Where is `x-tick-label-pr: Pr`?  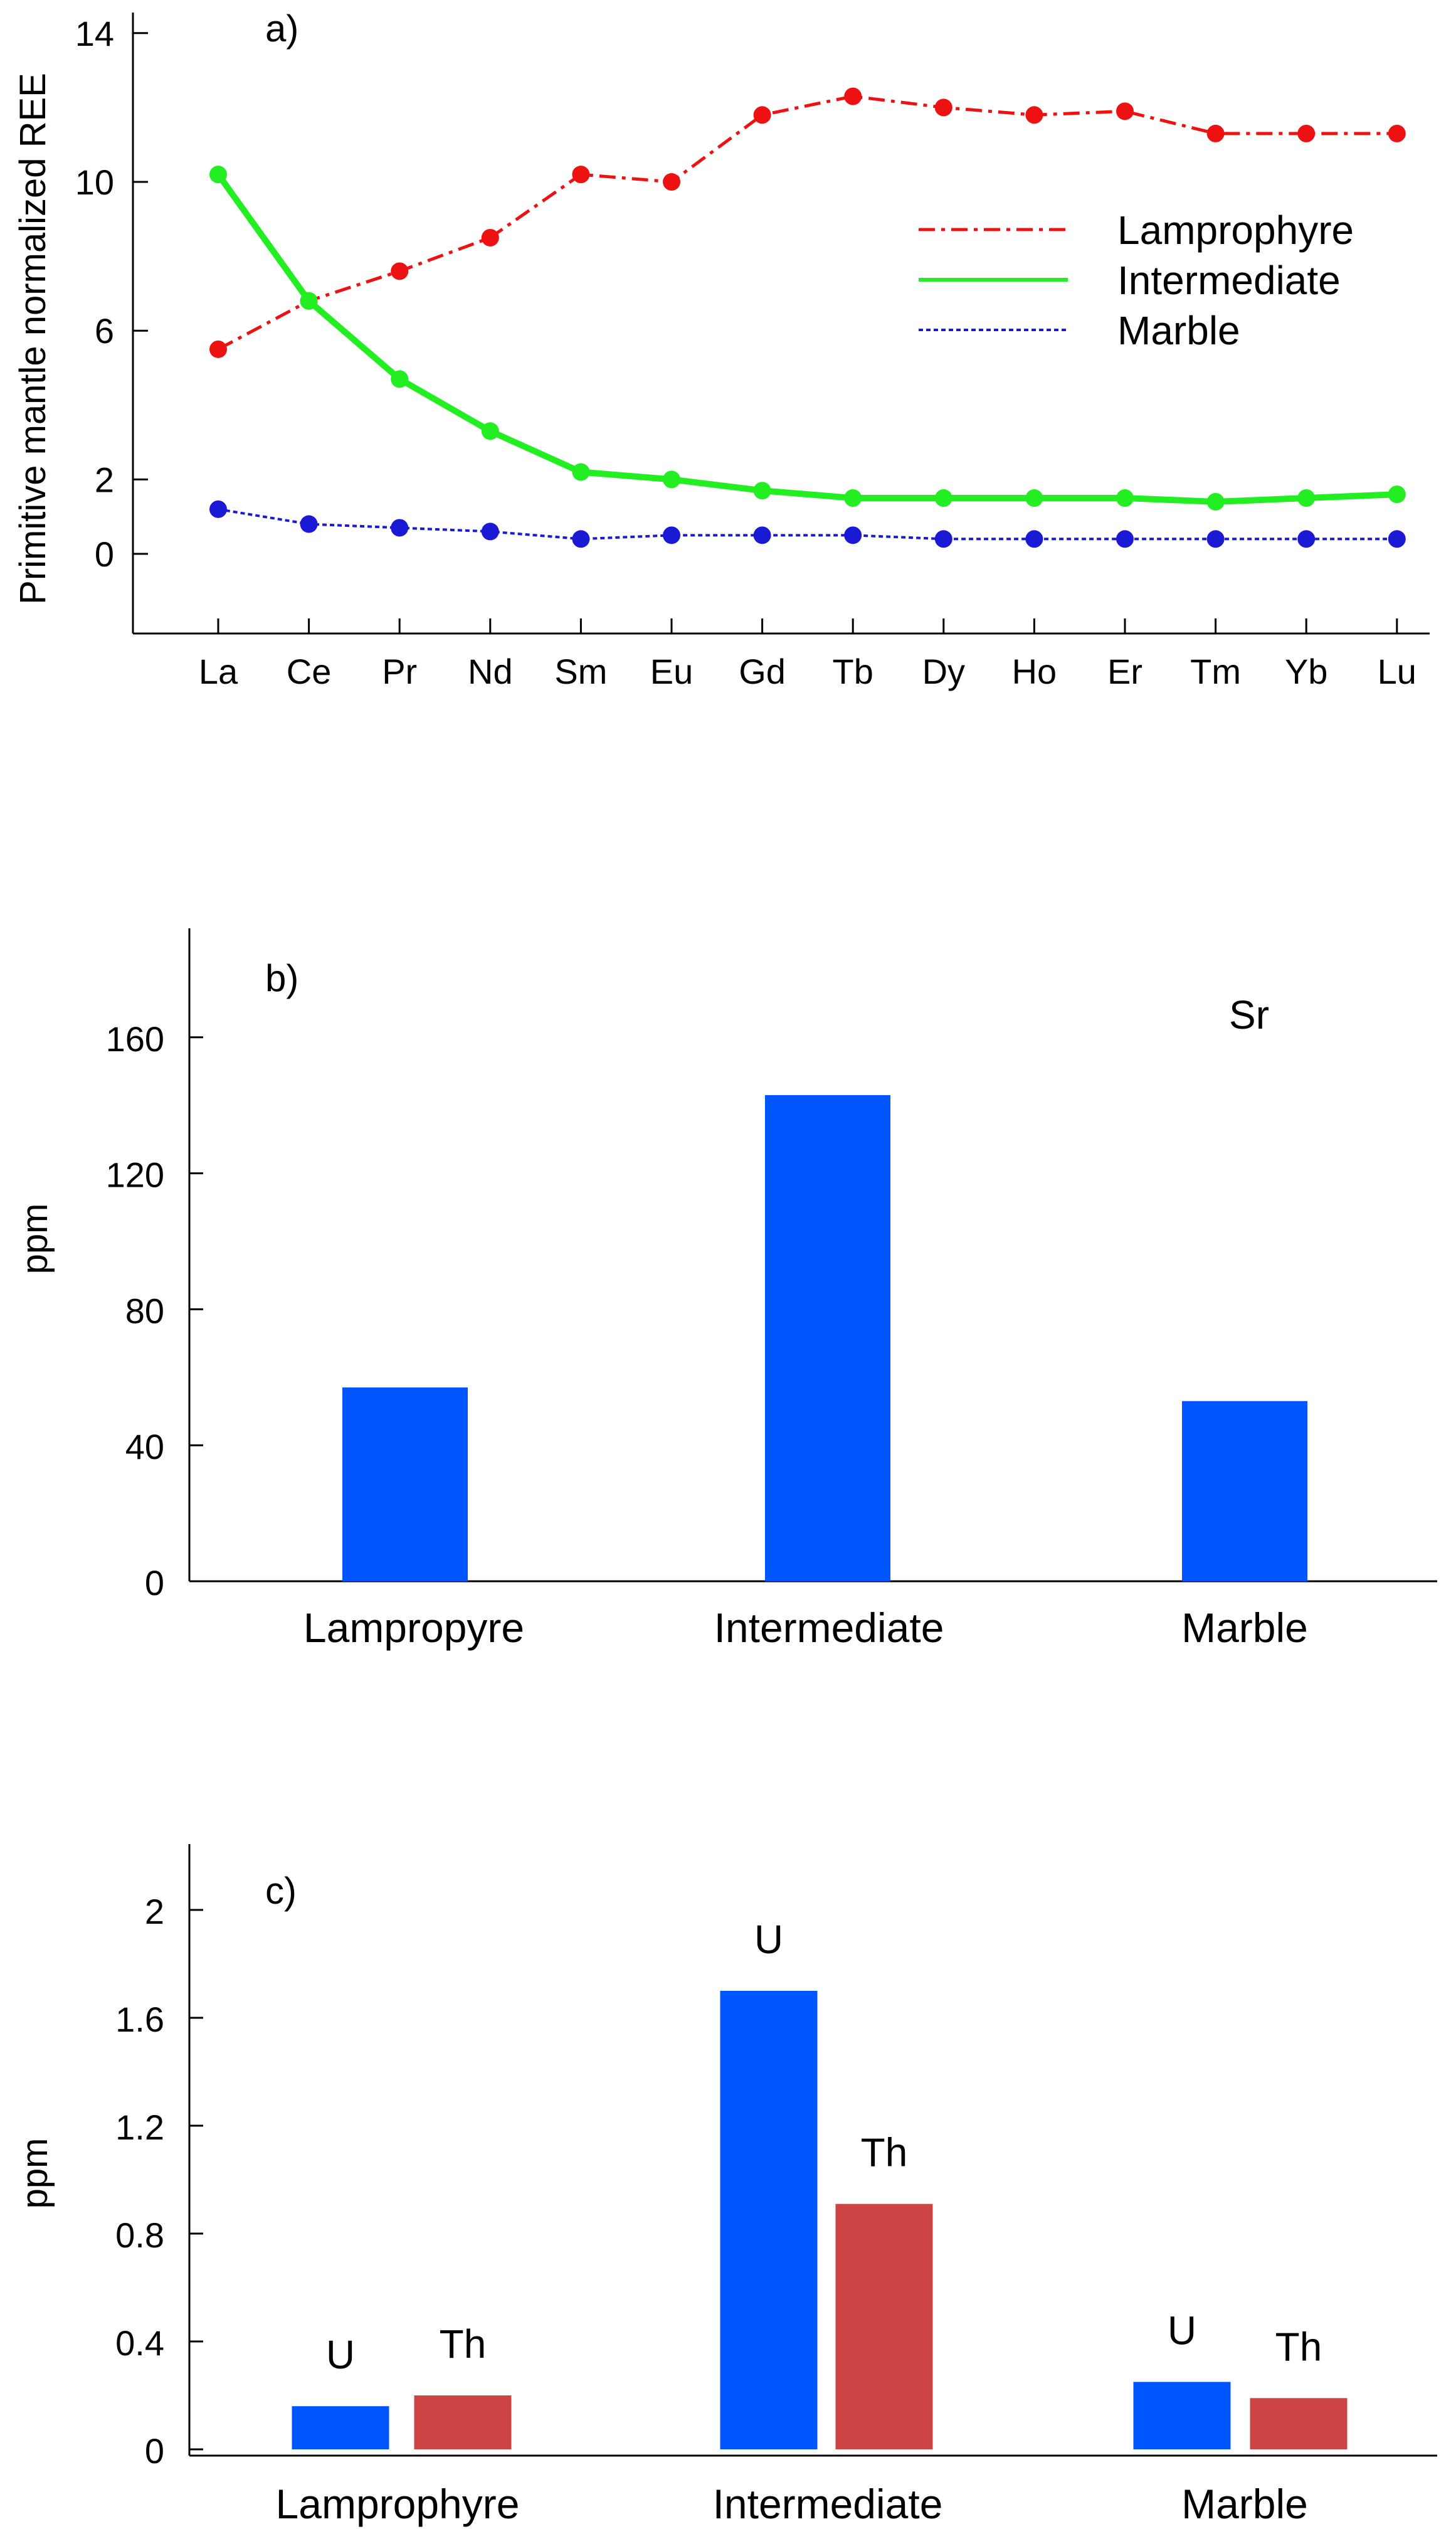 x-tick-label-pr: Pr is located at coordinates (400, 671).